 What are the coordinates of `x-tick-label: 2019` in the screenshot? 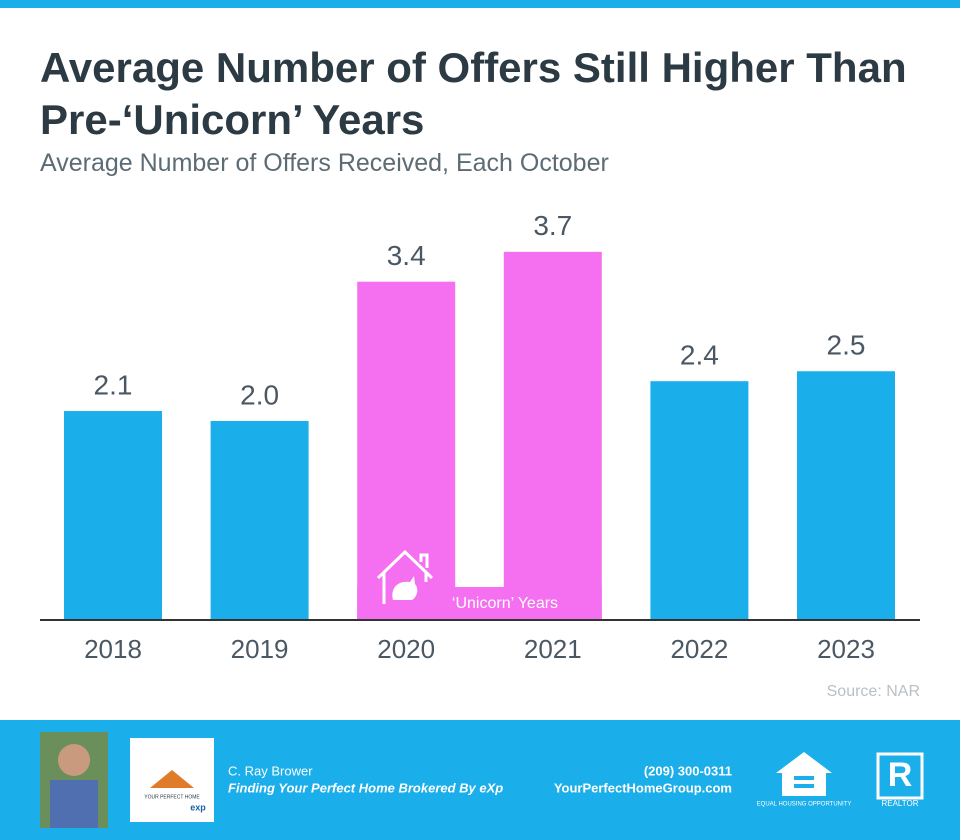 It's located at (260, 649).